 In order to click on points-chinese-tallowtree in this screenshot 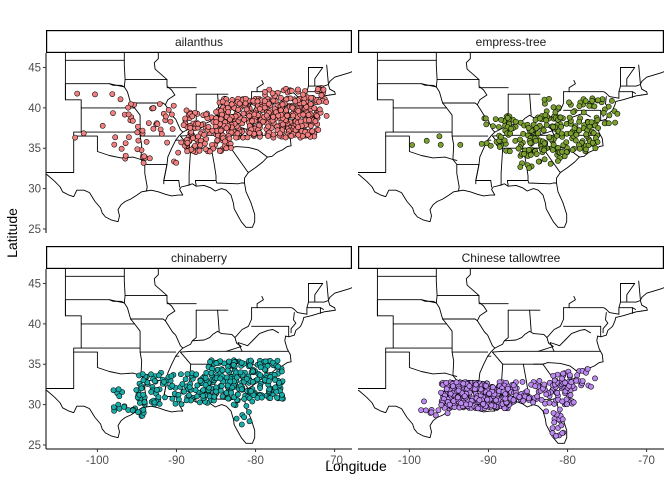, I will do `click(508, 402)`.